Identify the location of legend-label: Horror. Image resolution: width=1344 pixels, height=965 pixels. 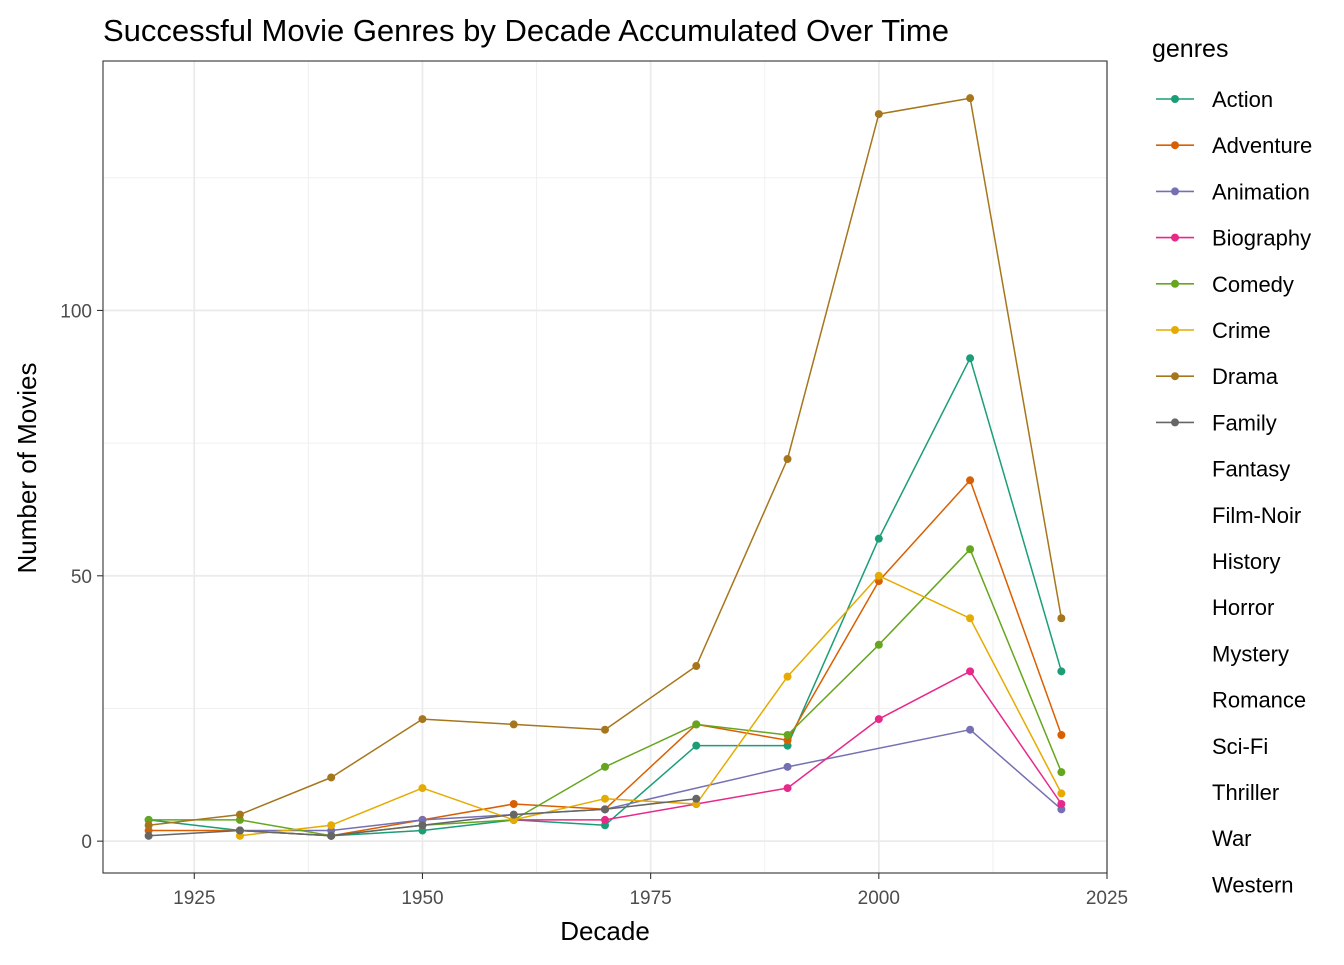
(1243, 607).